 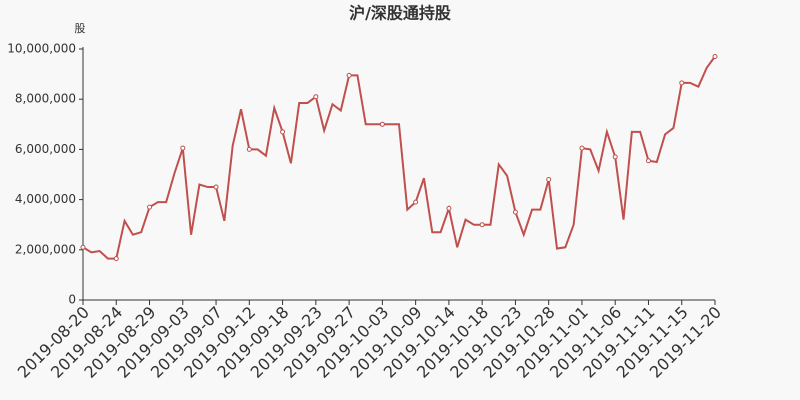 I want to click on y-tick-label: 8,000,000, so click(x=45, y=99).